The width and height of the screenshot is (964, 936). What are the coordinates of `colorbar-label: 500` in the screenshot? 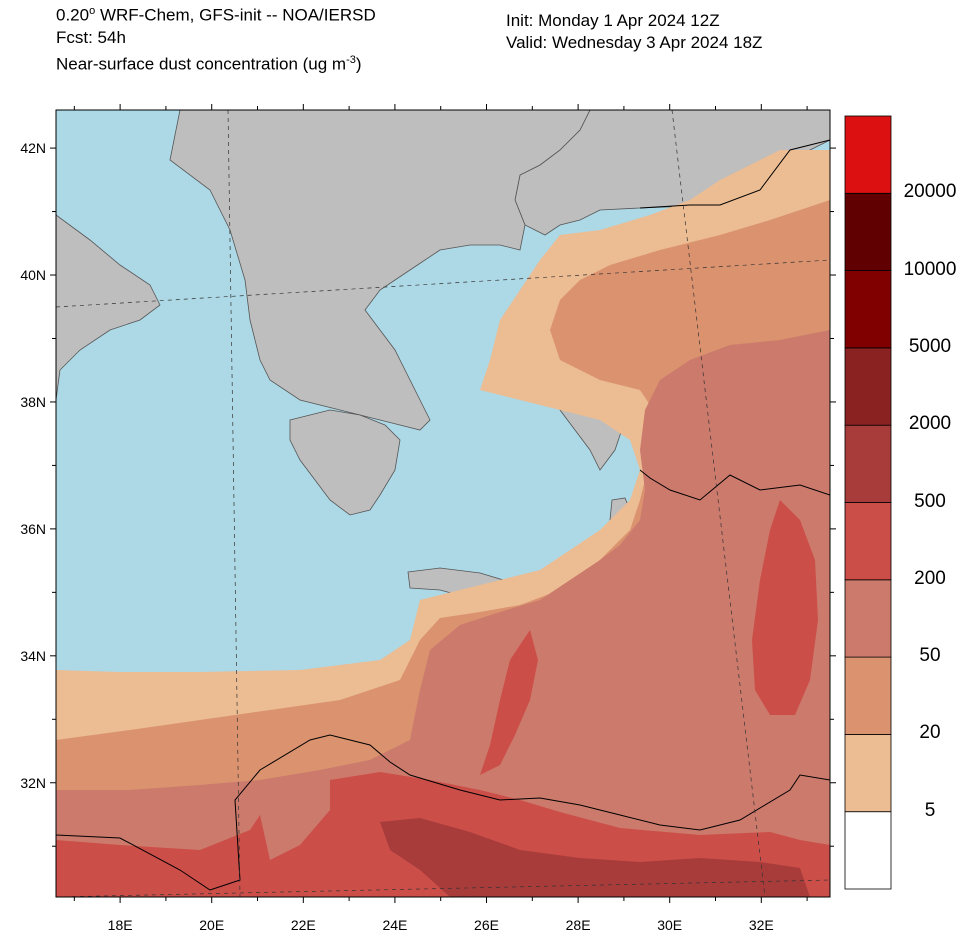 It's located at (930, 501).